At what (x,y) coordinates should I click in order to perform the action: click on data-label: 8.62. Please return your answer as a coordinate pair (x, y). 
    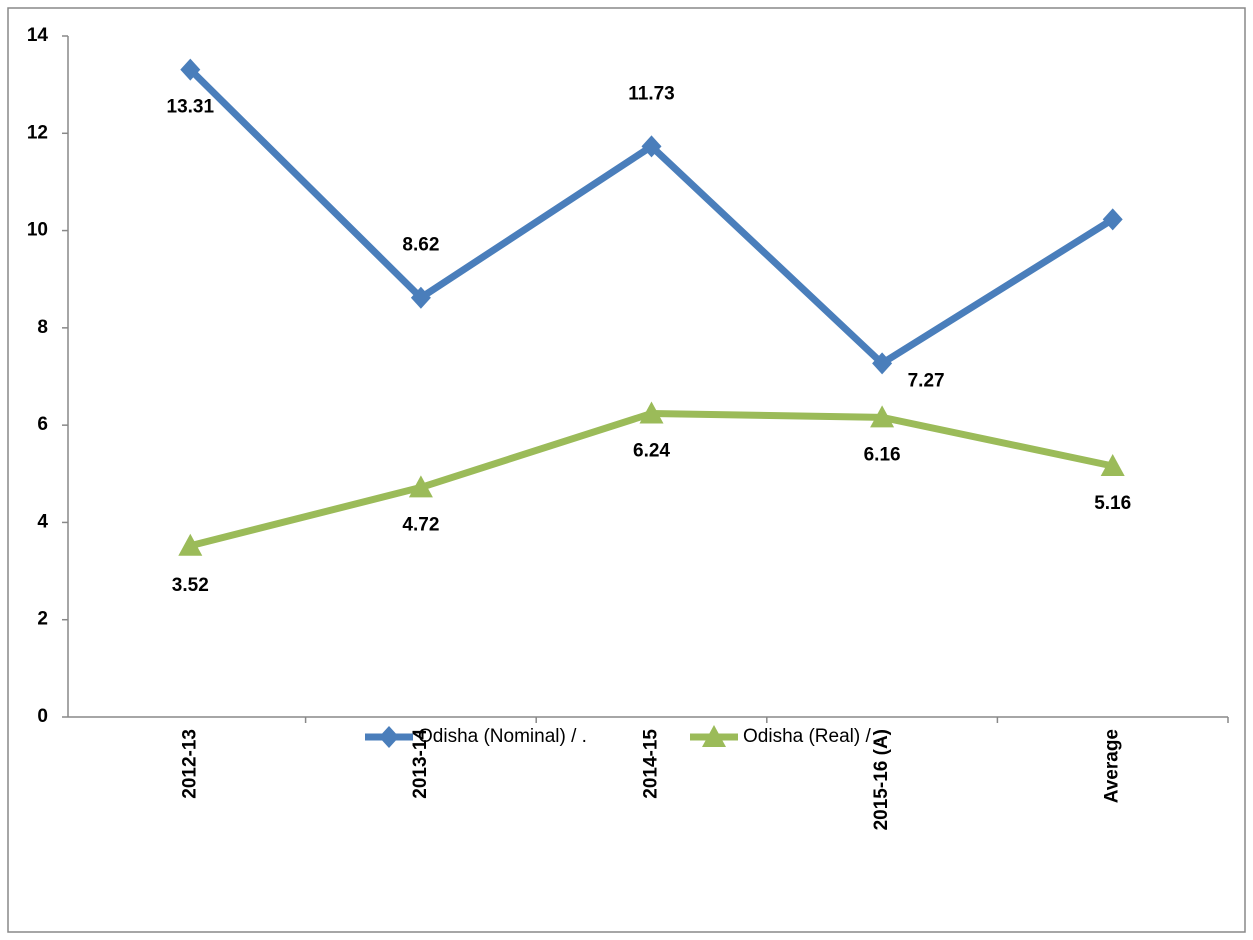
    Looking at the image, I should click on (420, 245).